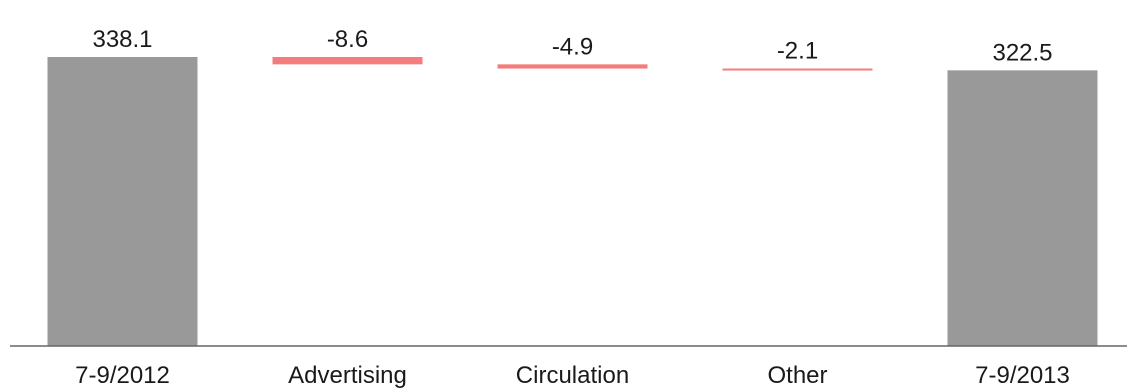 Image resolution: width=1127 pixels, height=391 pixels. I want to click on value-label-3: -4.9, so click(572, 46).